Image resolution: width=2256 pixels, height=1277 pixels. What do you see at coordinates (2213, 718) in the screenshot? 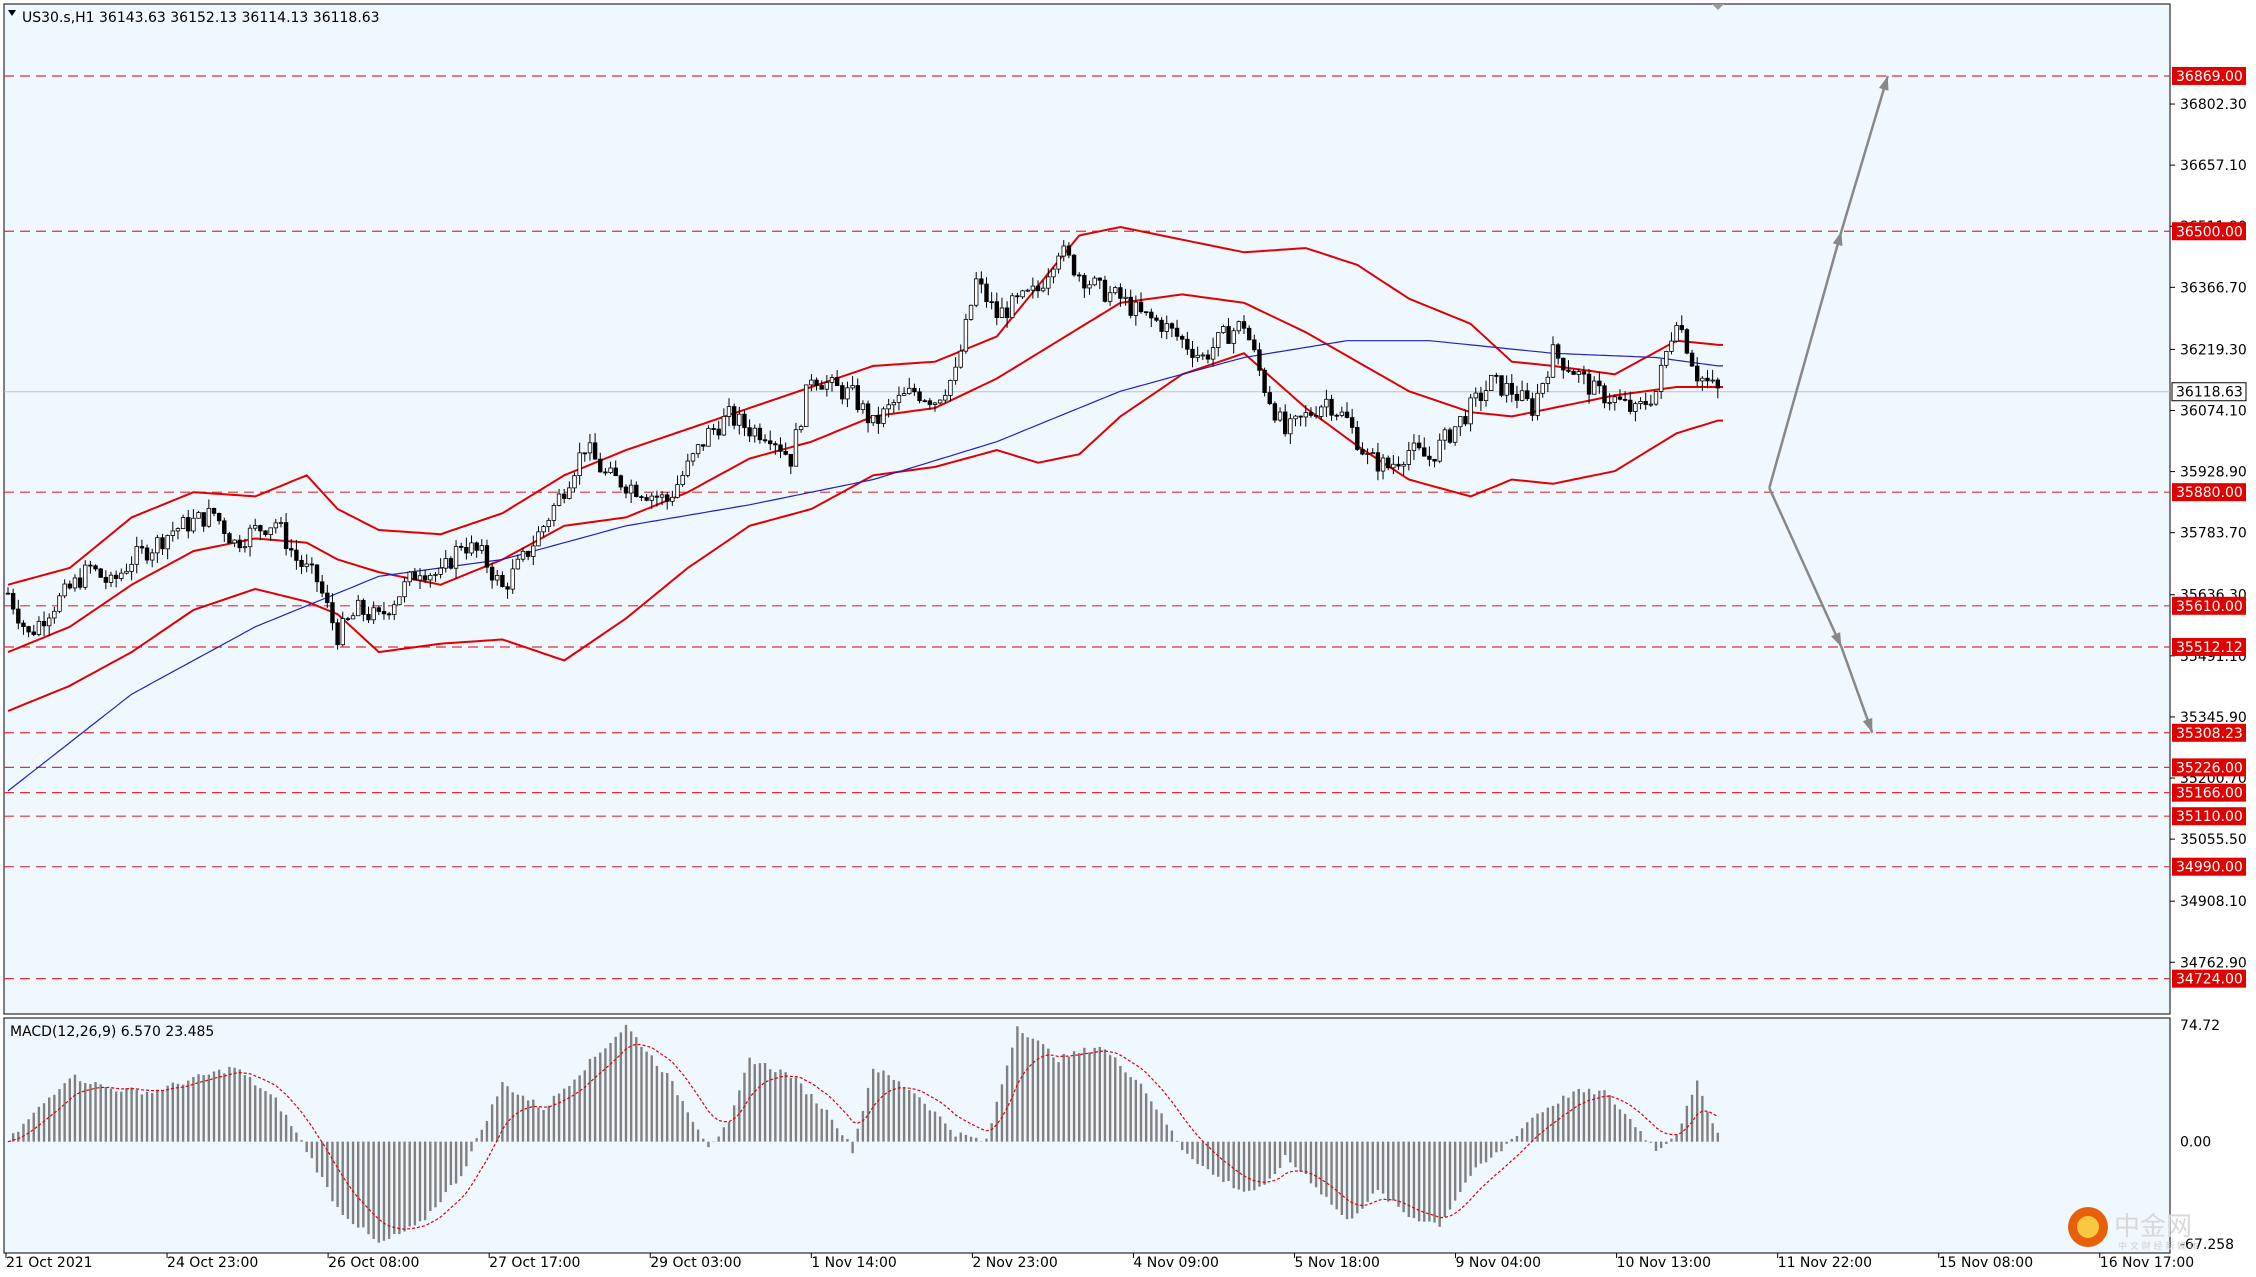
I see `y-tick-label: 35345.90` at bounding box center [2213, 718].